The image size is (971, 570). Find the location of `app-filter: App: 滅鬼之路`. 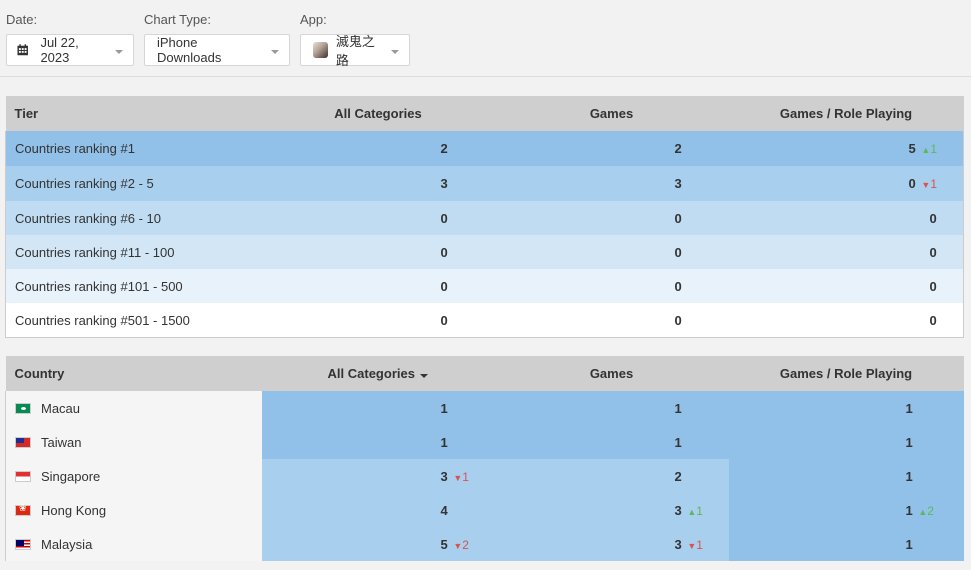

app-filter: App: 滅鬼之路 is located at coordinates (355, 40).